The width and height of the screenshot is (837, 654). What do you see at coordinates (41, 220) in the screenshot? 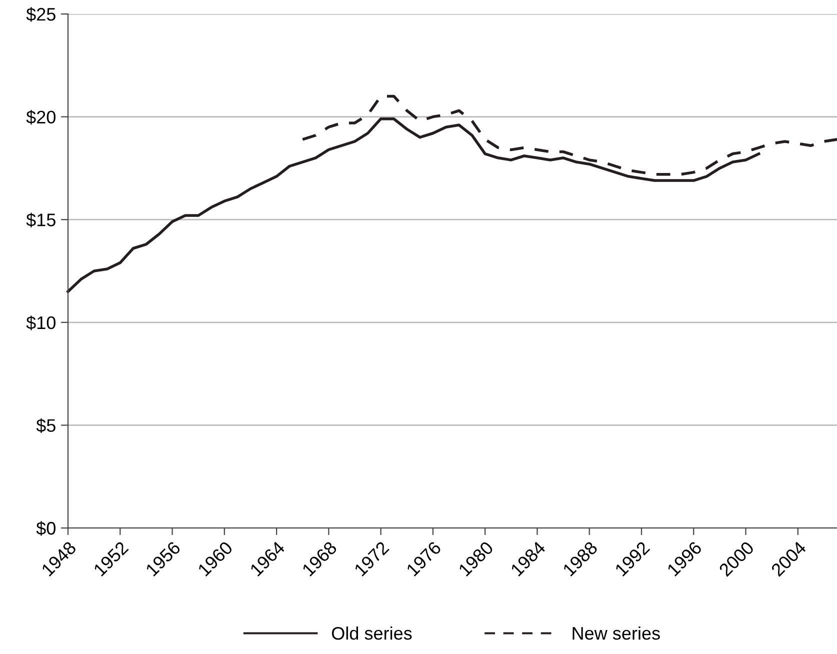
I see `y-tick-label: $15` at bounding box center [41, 220].